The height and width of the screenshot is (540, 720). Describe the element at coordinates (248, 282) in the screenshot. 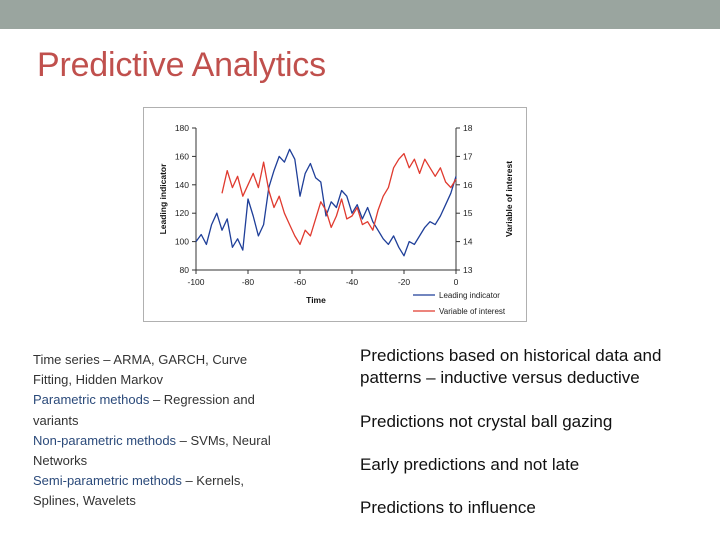

I see `x-tick-label: -80` at that location.